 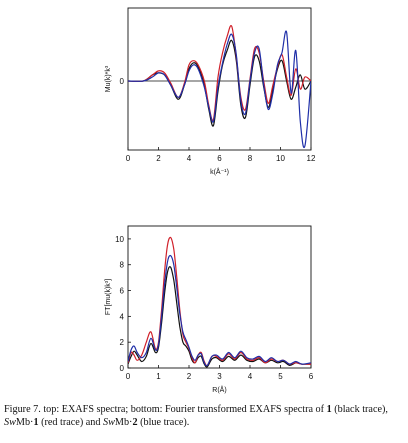 I want to click on plot-frame, so click(x=219, y=297).